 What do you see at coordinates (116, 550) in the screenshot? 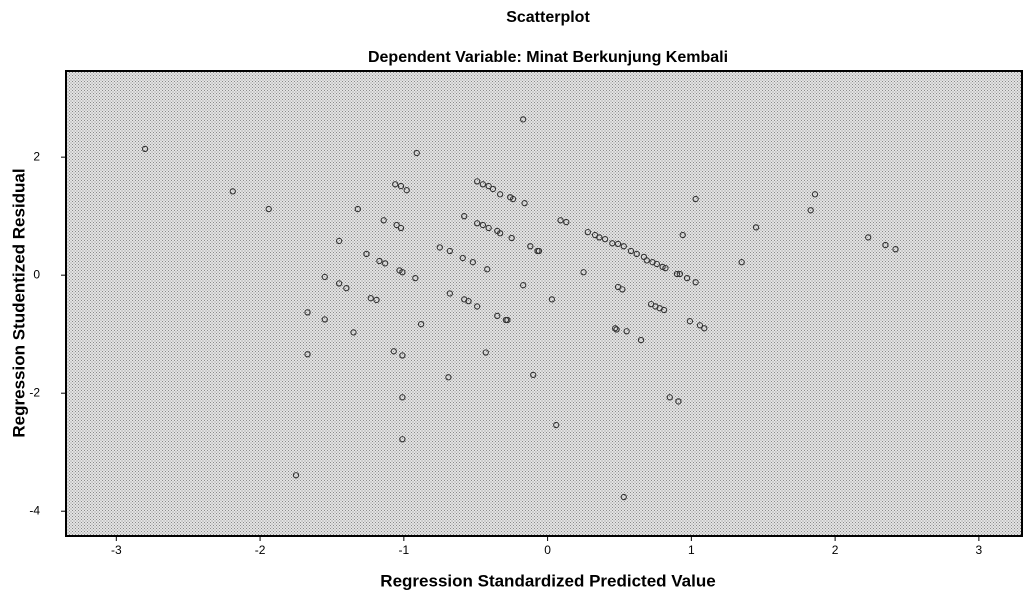
I see `x-tick-label: -3` at bounding box center [116, 550].